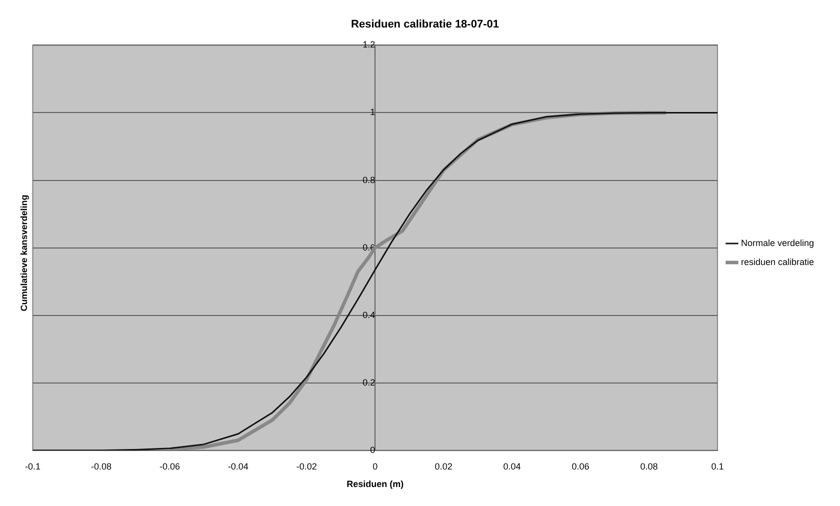  I want to click on y-tick-label: 1.2, so click(369, 45).